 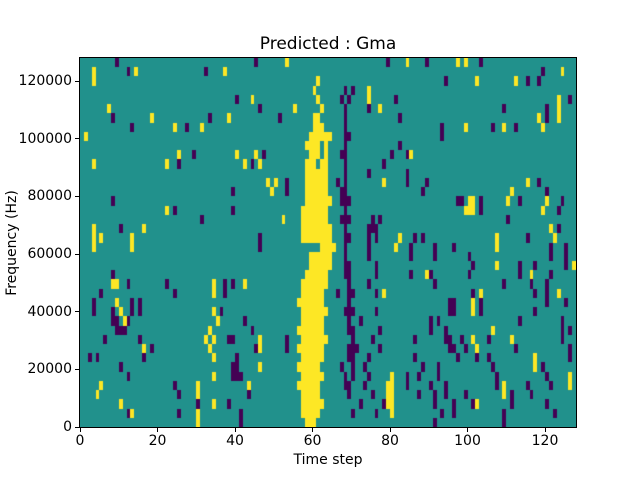 I want to click on y-tick-label: 80000, so click(x=49, y=196).